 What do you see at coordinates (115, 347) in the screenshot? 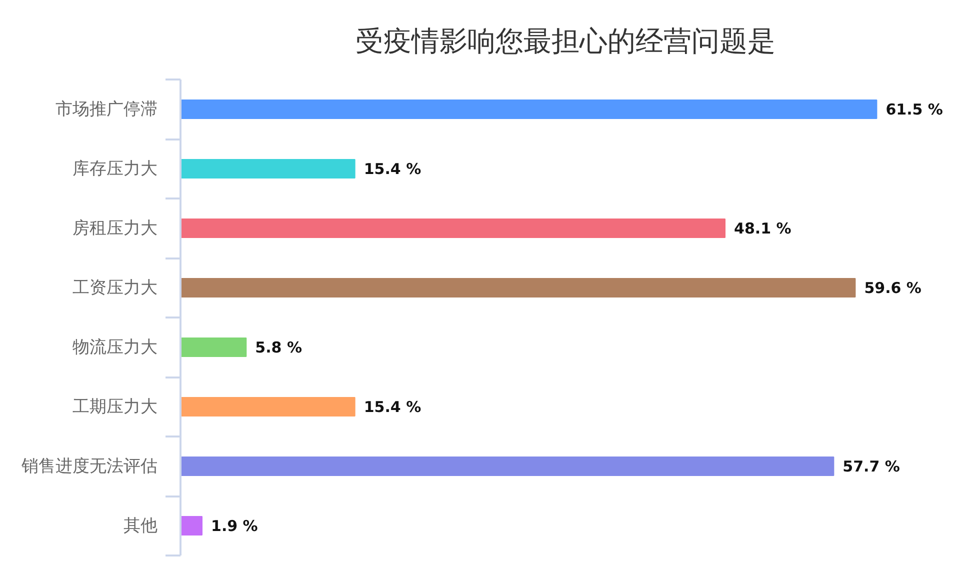
I see `y-tick-label: 物流压力大` at bounding box center [115, 347].